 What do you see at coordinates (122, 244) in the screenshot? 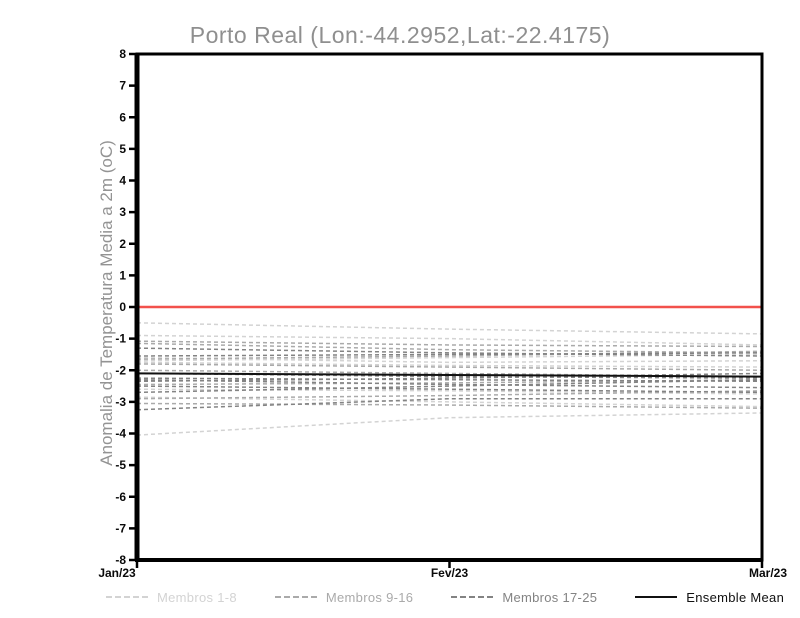
I see `y-tick-label: 2` at bounding box center [122, 244].